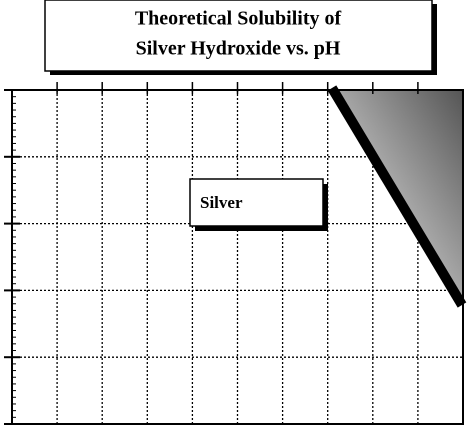 The height and width of the screenshot is (438, 474). I want to click on title-box, so click(238, 36).